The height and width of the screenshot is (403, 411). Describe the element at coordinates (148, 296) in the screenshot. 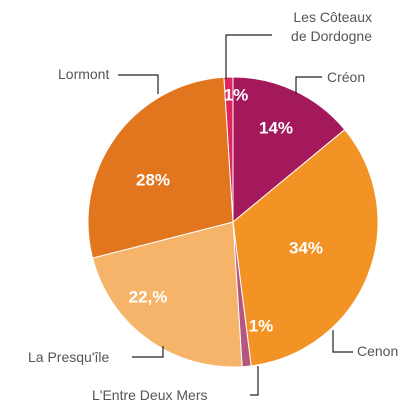

I see `value-label: 22,%` at that location.